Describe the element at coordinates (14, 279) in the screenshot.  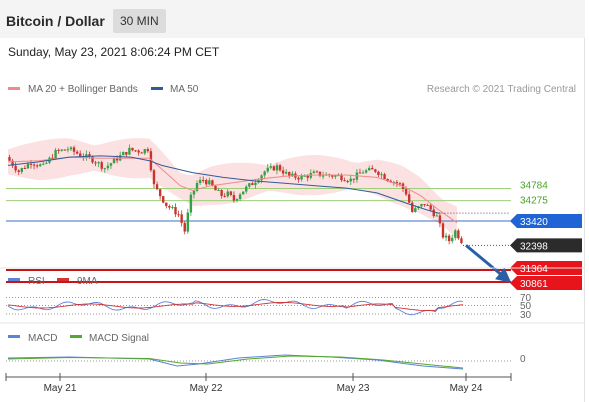
I see `rsi-legend-swatch` at that location.